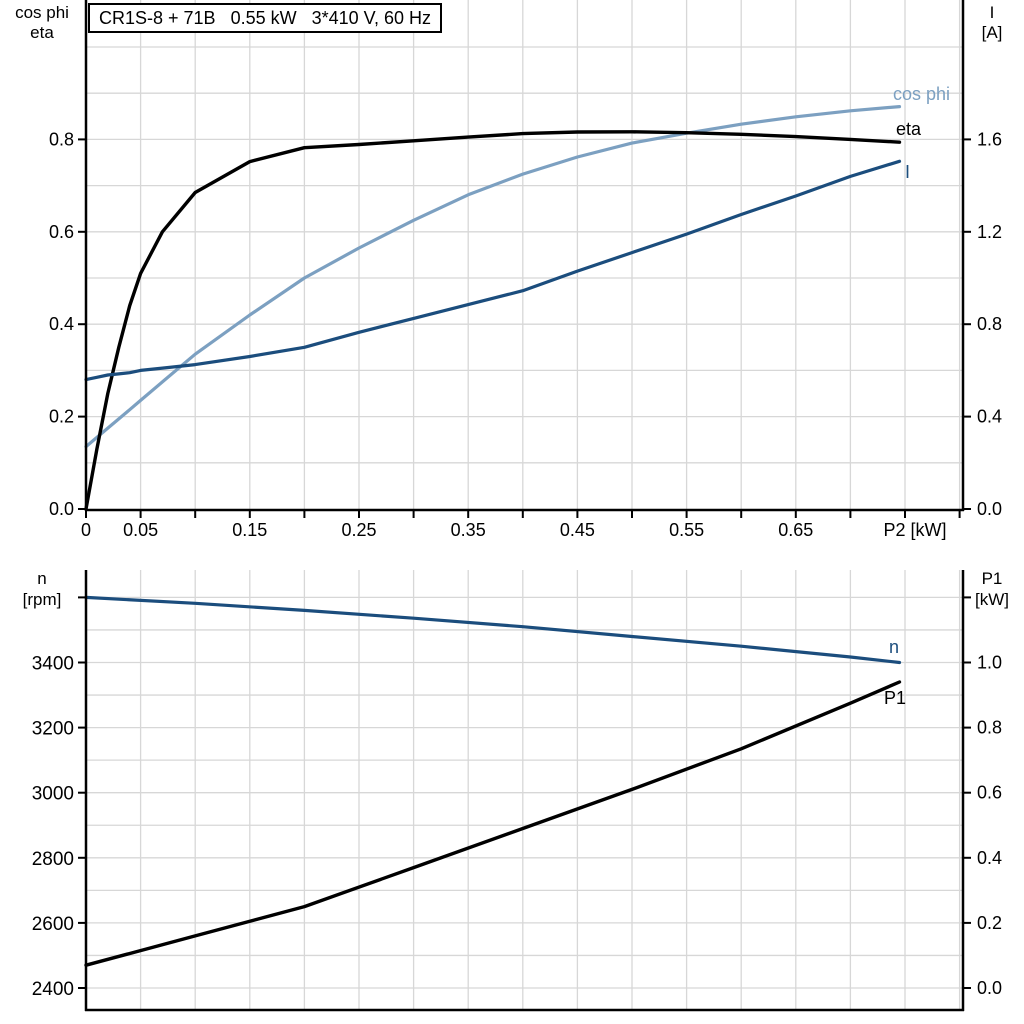 This screenshot has height=1024, width=1024. What do you see at coordinates (989, 509) in the screenshot?
I see `tick-label-right-top: 0.0` at bounding box center [989, 509].